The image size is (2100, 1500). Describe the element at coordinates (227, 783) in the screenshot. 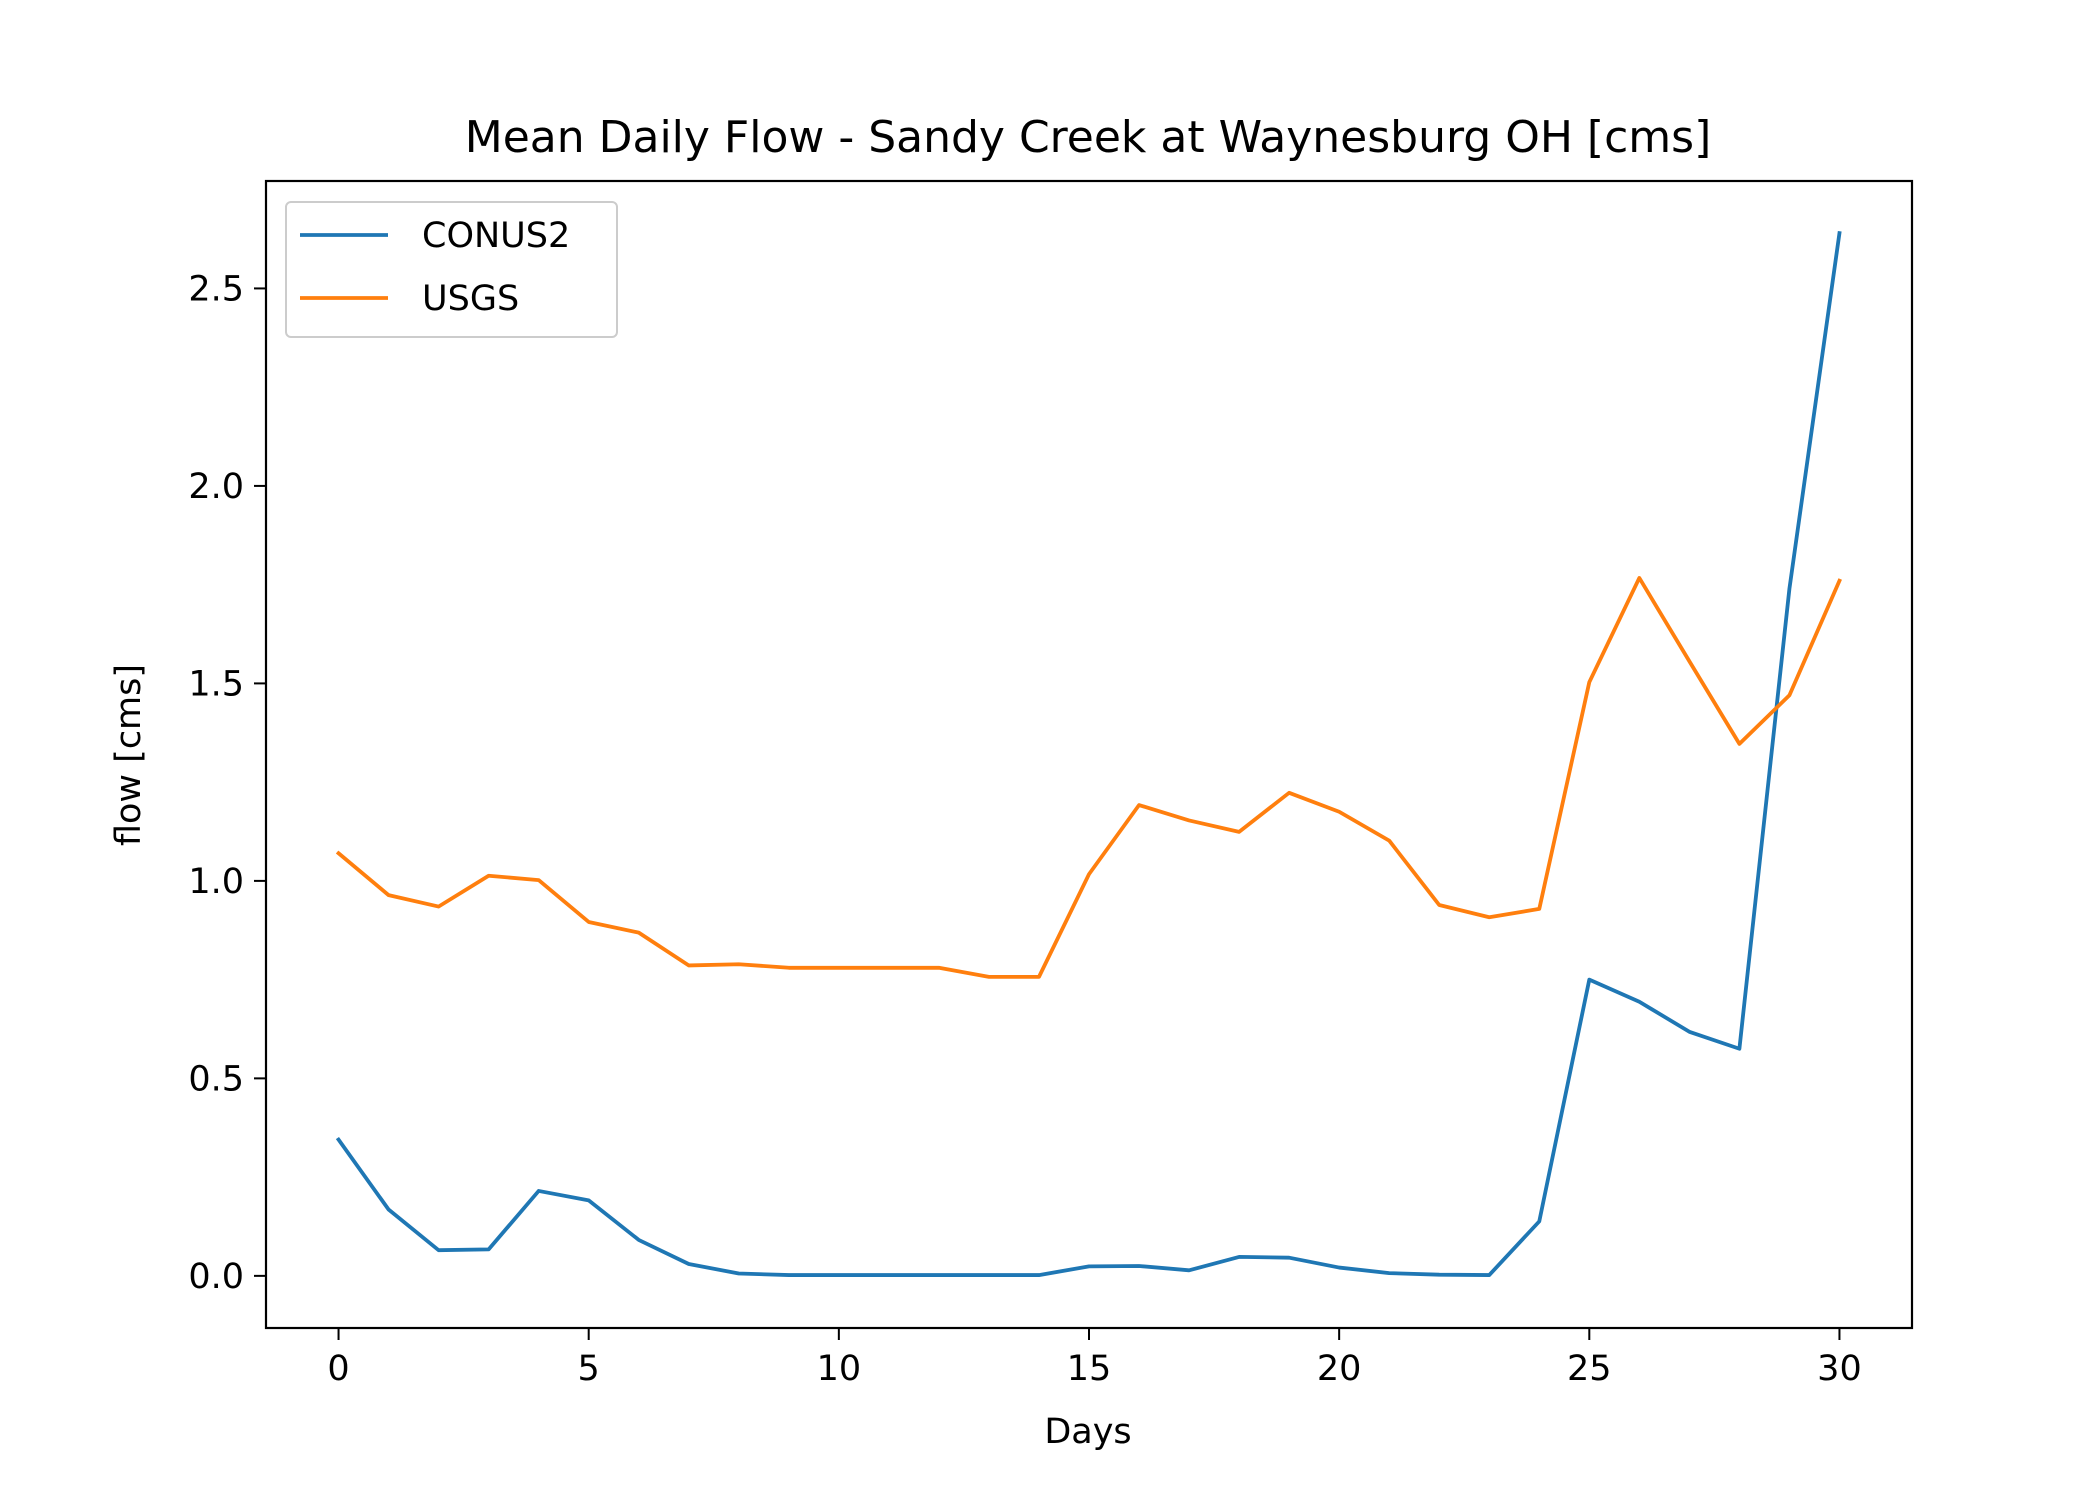

I see `y-axis: 0.0 0.5 1.0 1.5 2.0 2.5` at that location.